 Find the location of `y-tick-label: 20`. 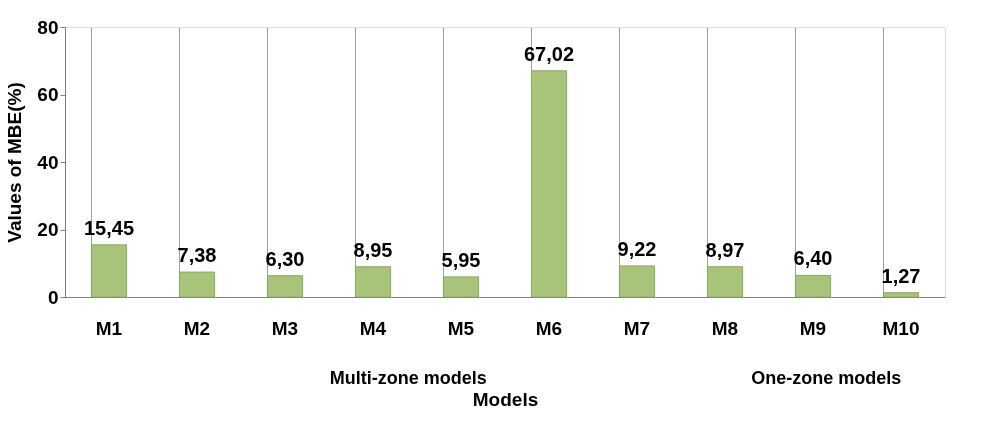

y-tick-label: 20 is located at coordinates (48, 229).